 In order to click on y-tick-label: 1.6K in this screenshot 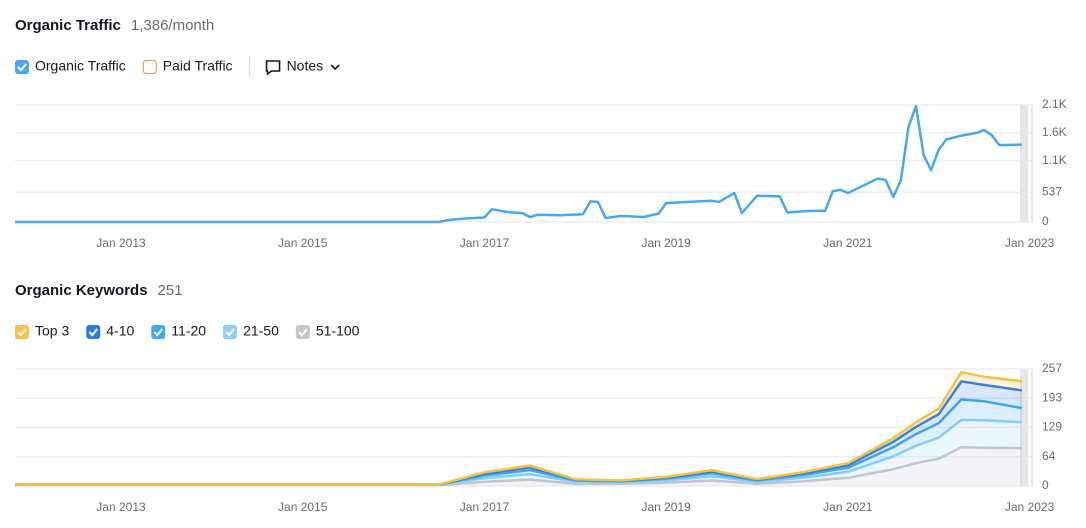, I will do `click(1054, 132)`.